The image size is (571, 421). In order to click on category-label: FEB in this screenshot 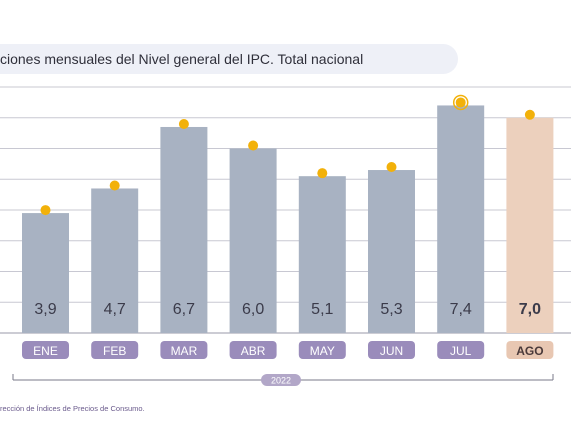, I will do `click(114, 351)`.